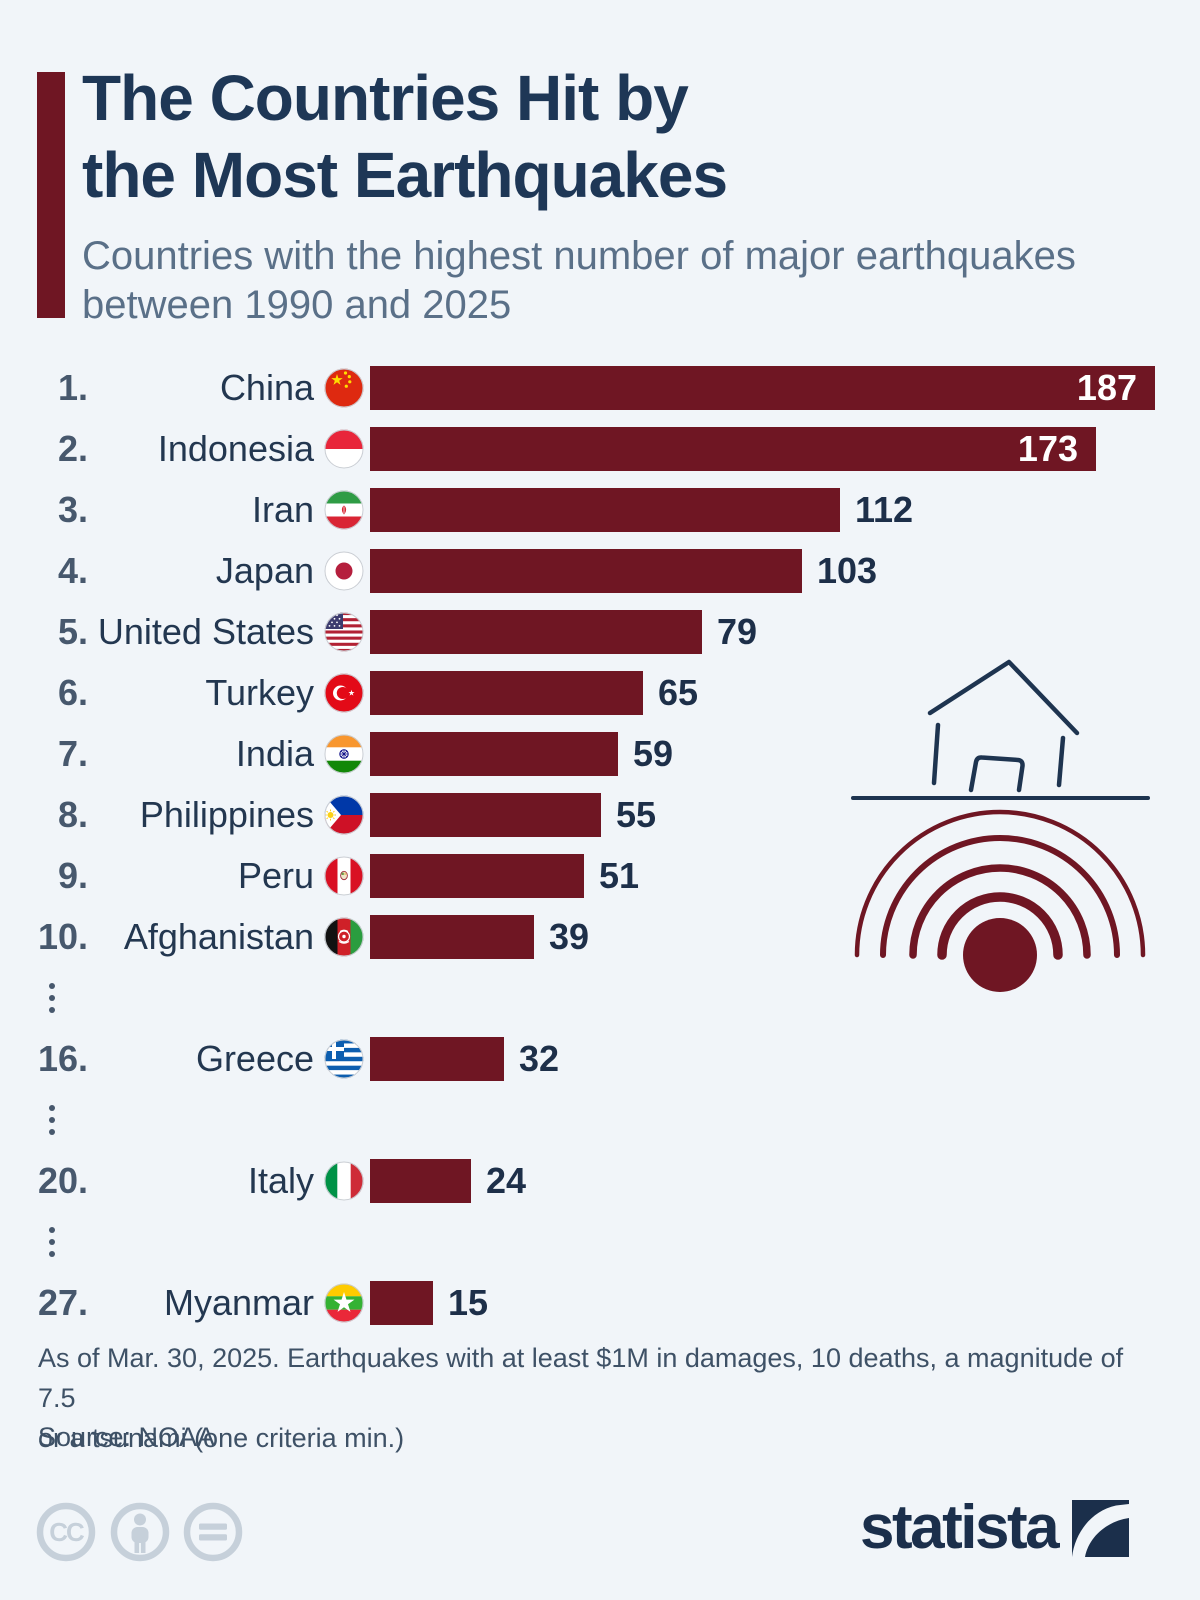 The image size is (1200, 1600). What do you see at coordinates (762, 388) in the screenshot?
I see `value-bar: 187` at bounding box center [762, 388].